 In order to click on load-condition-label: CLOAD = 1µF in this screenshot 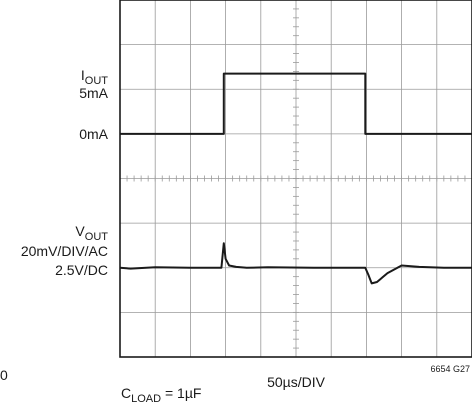, I will do `click(161, 395)`.